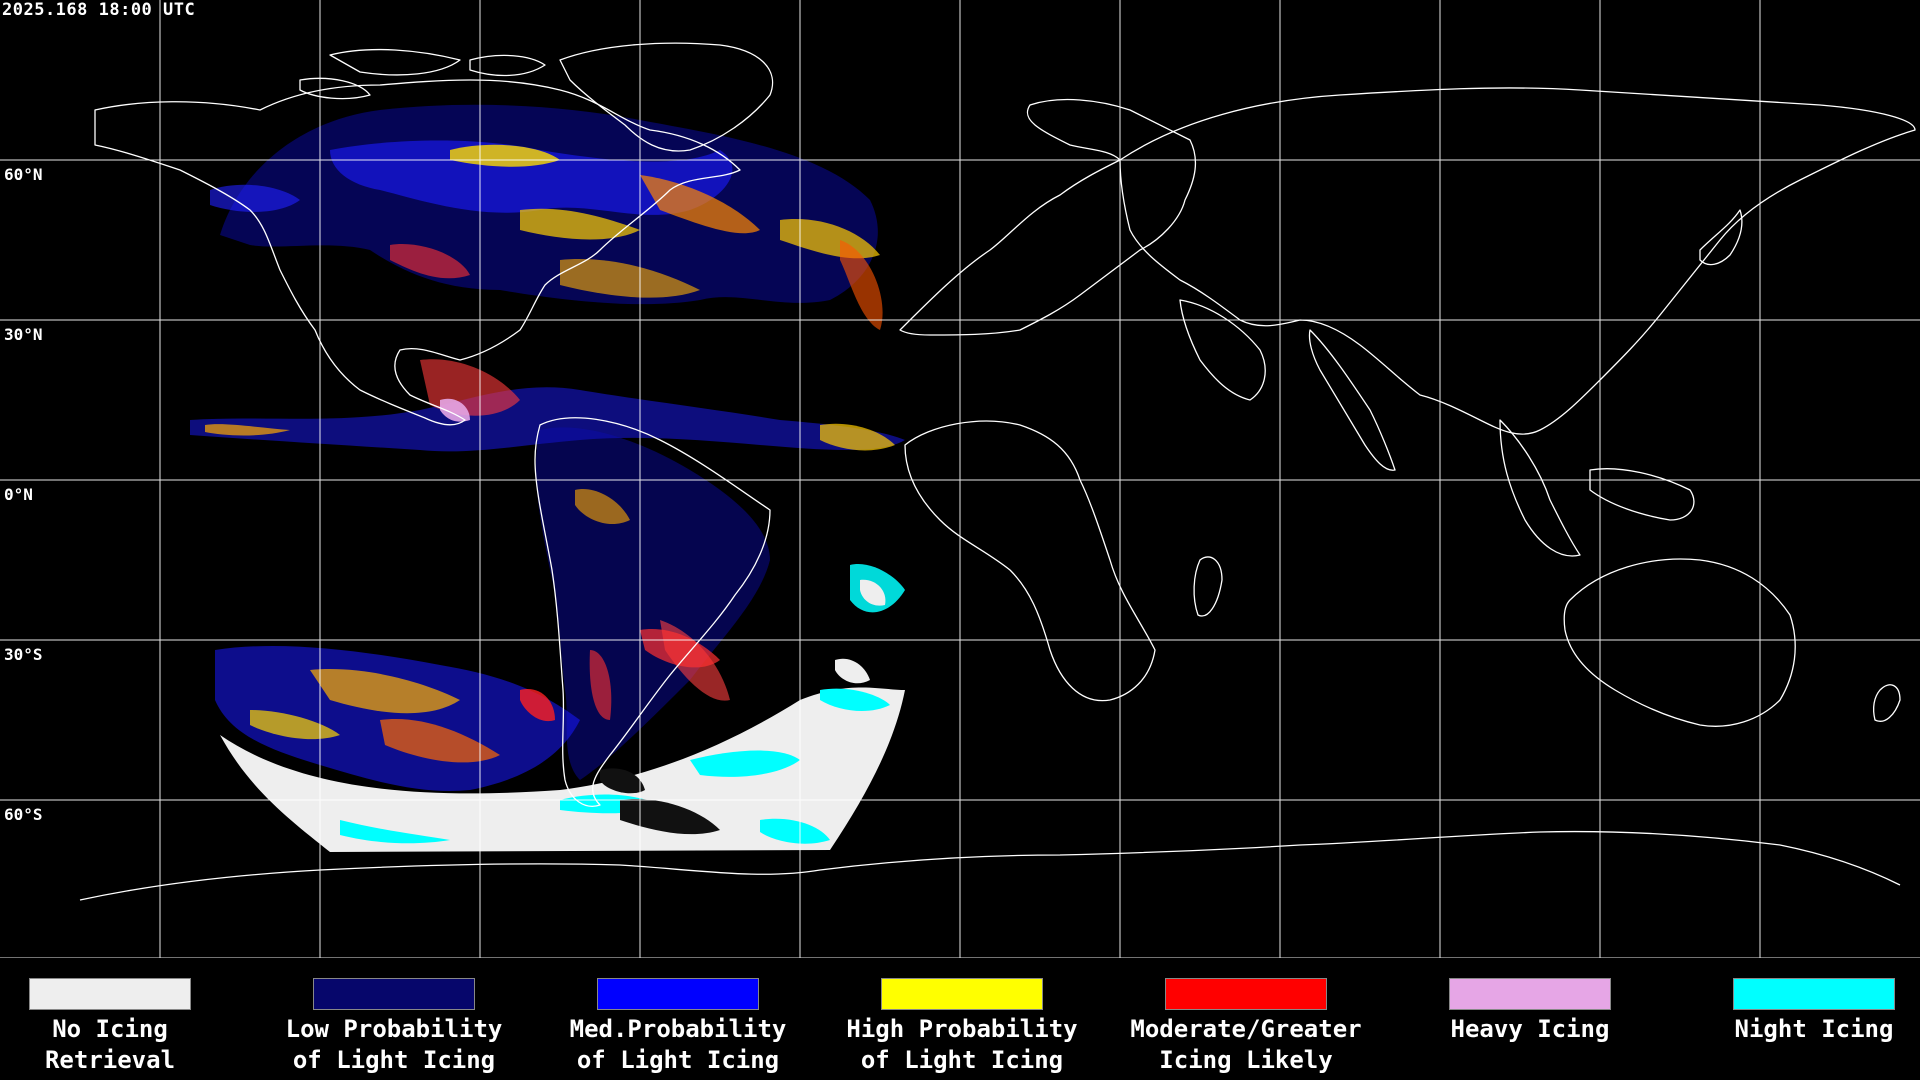 This screenshot has height=1080, width=1920. Describe the element at coordinates (666, 97) in the screenshot. I see `greenland-coastline` at that location.